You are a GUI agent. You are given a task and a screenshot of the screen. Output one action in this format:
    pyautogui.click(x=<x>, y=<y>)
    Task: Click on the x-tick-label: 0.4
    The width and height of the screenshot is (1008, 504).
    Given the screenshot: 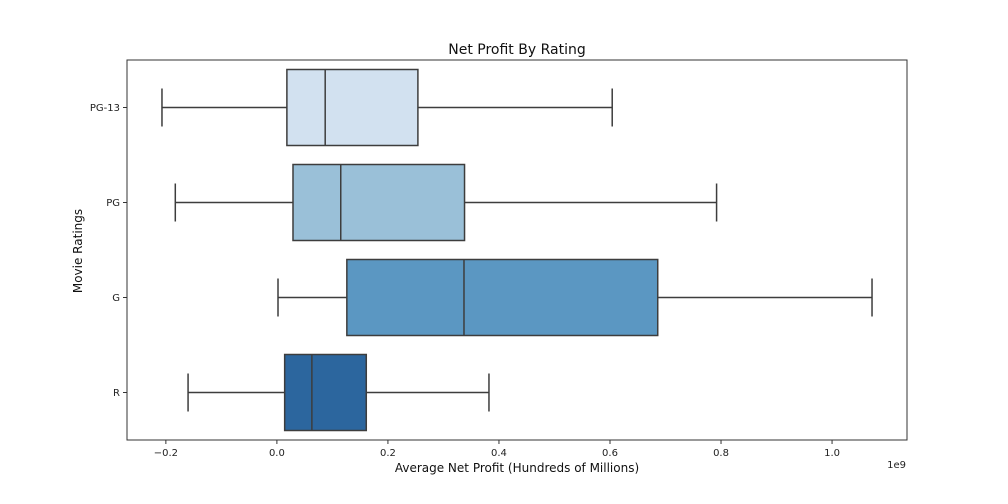 What is the action you would take?
    pyautogui.click(x=499, y=453)
    